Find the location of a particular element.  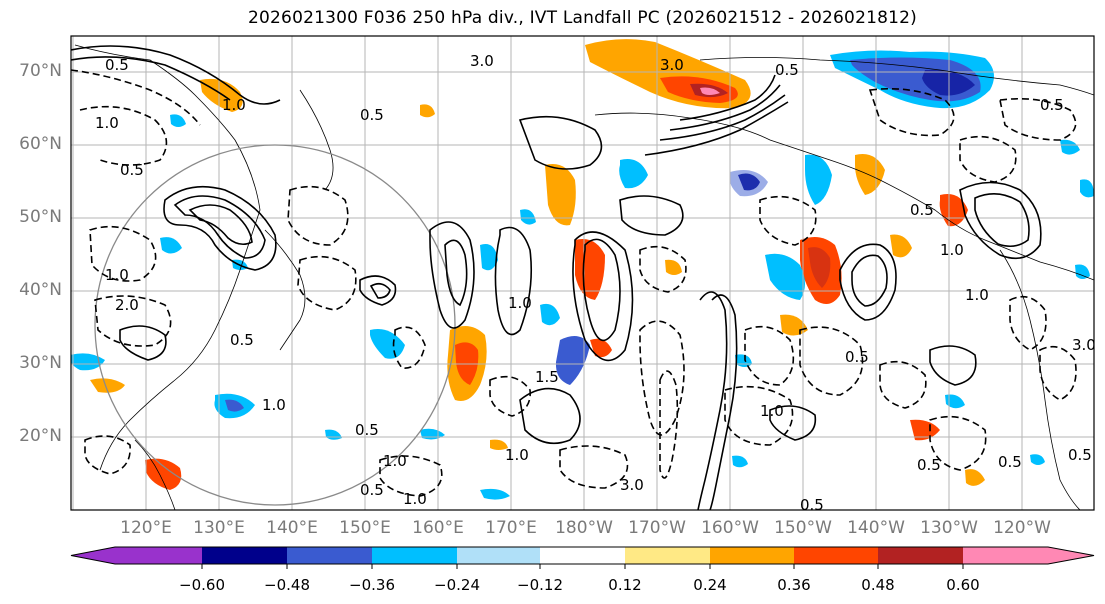

coastline-philippines is located at coordinates (155, 474).